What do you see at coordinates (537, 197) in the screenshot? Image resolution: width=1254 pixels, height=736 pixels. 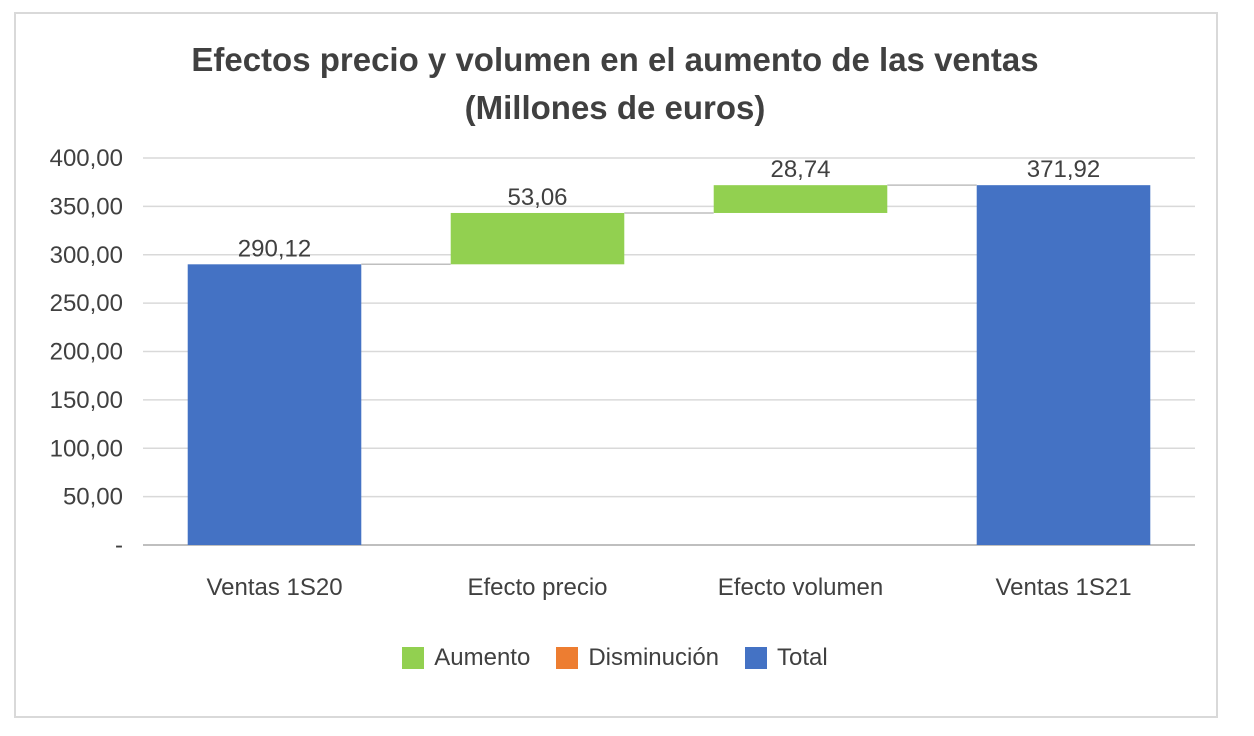 I see `data-label: 53,06` at bounding box center [537, 197].